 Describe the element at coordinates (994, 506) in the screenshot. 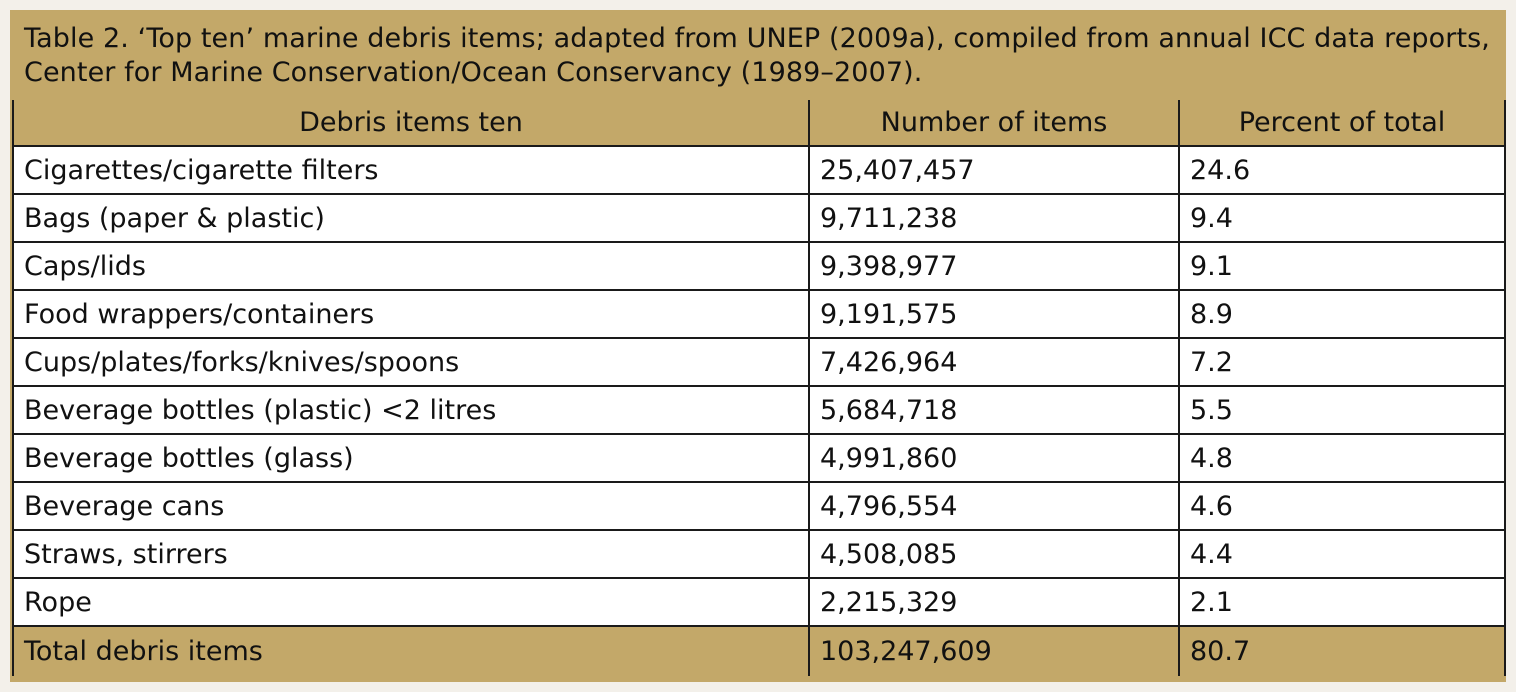

I see `number-cell: 4,796,554` at that location.